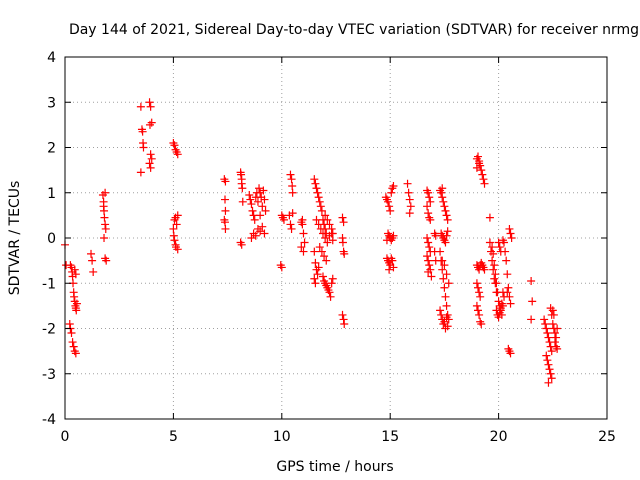 This screenshot has height=480, width=640. I want to click on x-tick-label: 10, so click(282, 437).